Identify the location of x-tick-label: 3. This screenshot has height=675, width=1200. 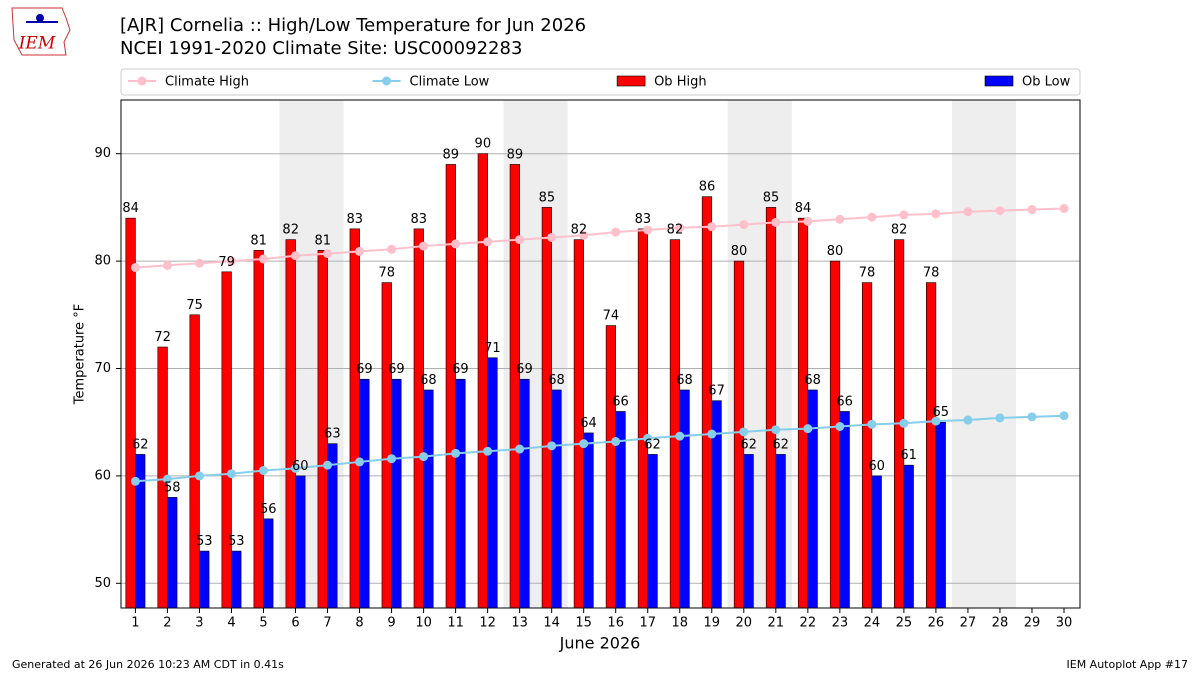
(199, 623).